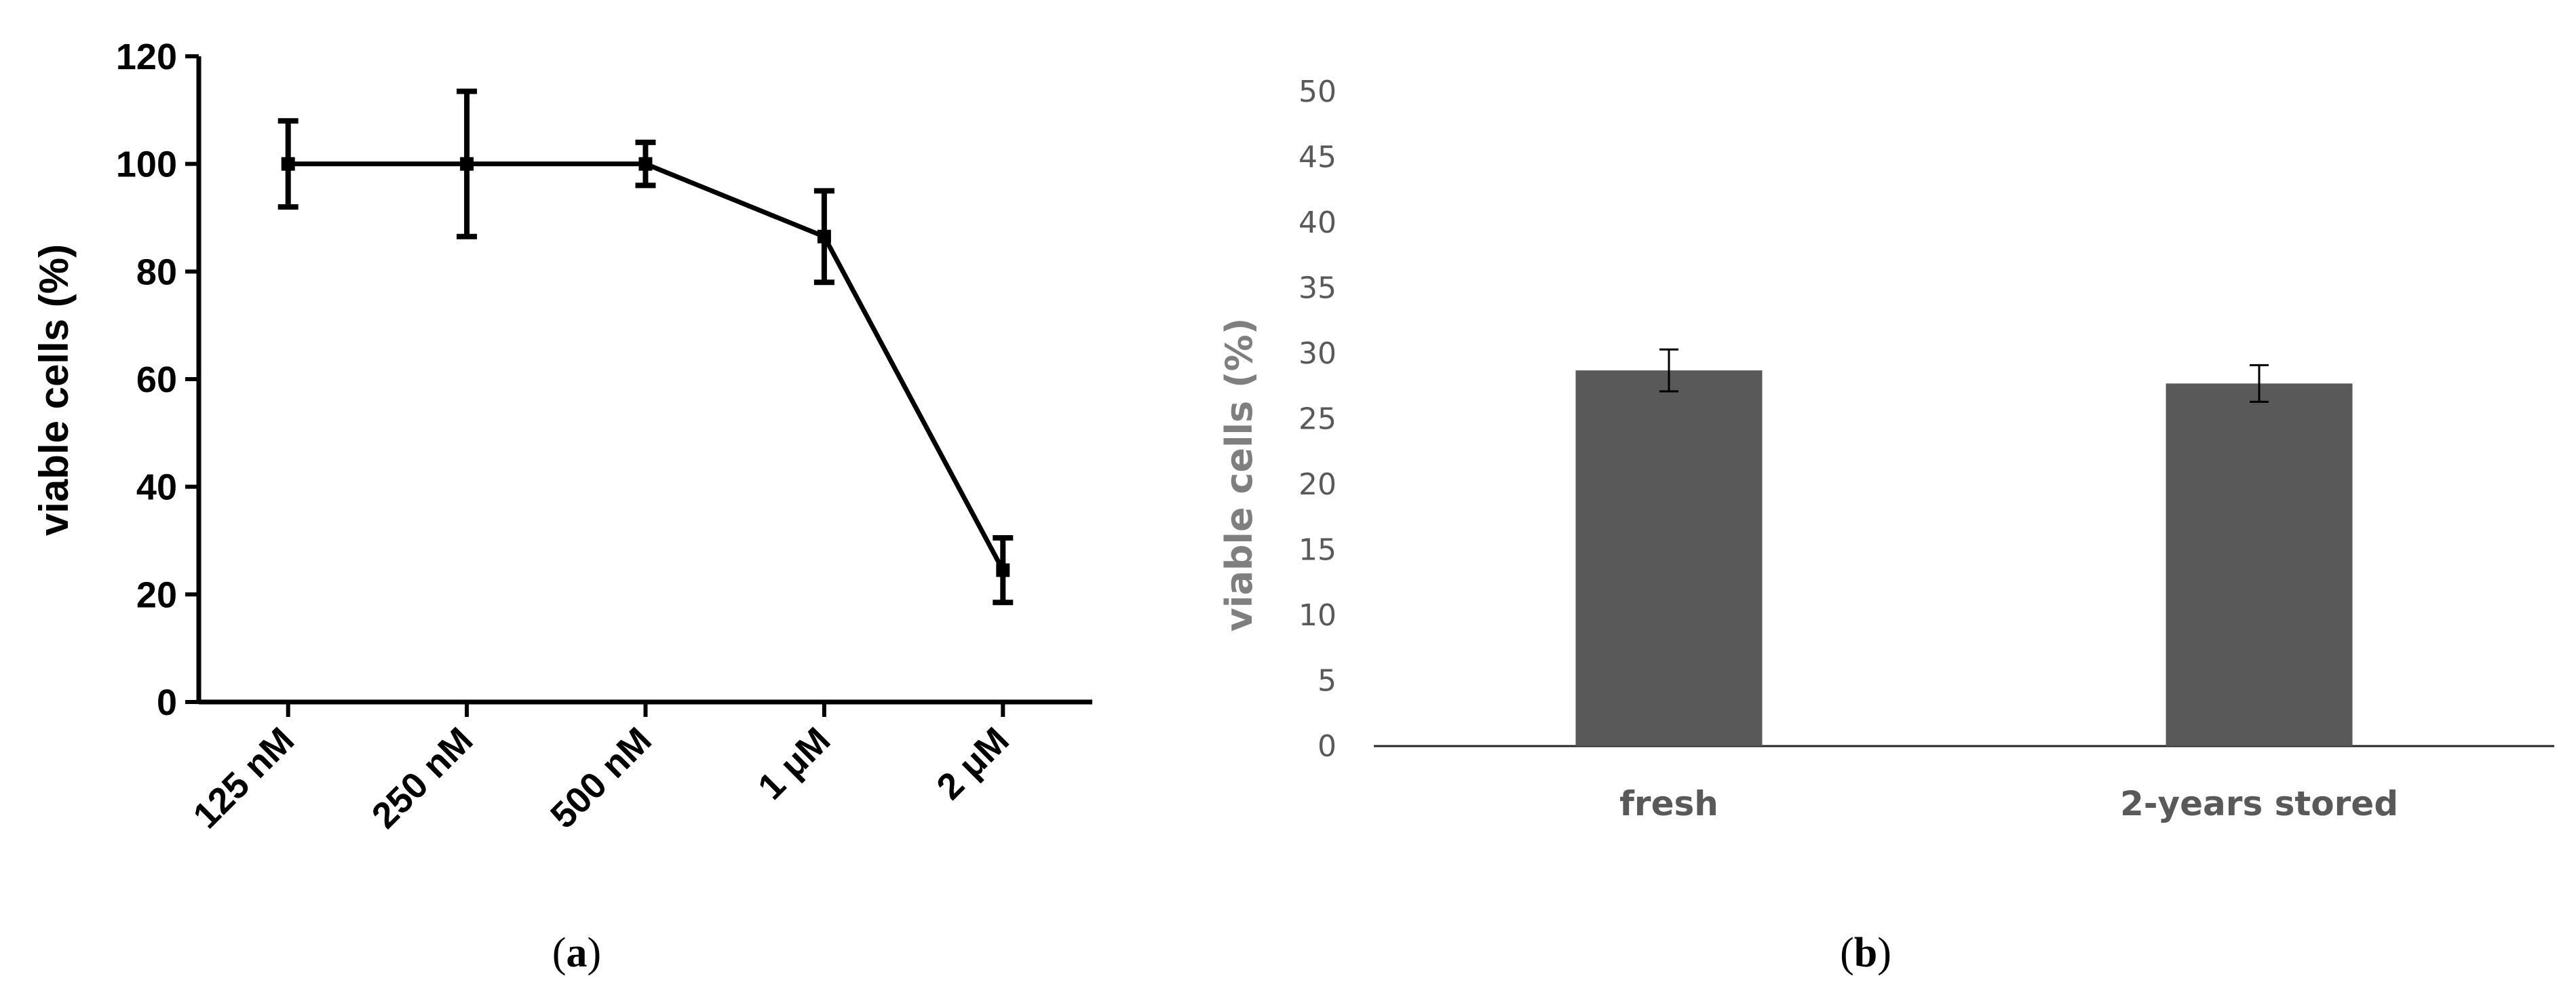 The image size is (2576, 995). I want to click on y-tick-label-a: 80, so click(156, 272).